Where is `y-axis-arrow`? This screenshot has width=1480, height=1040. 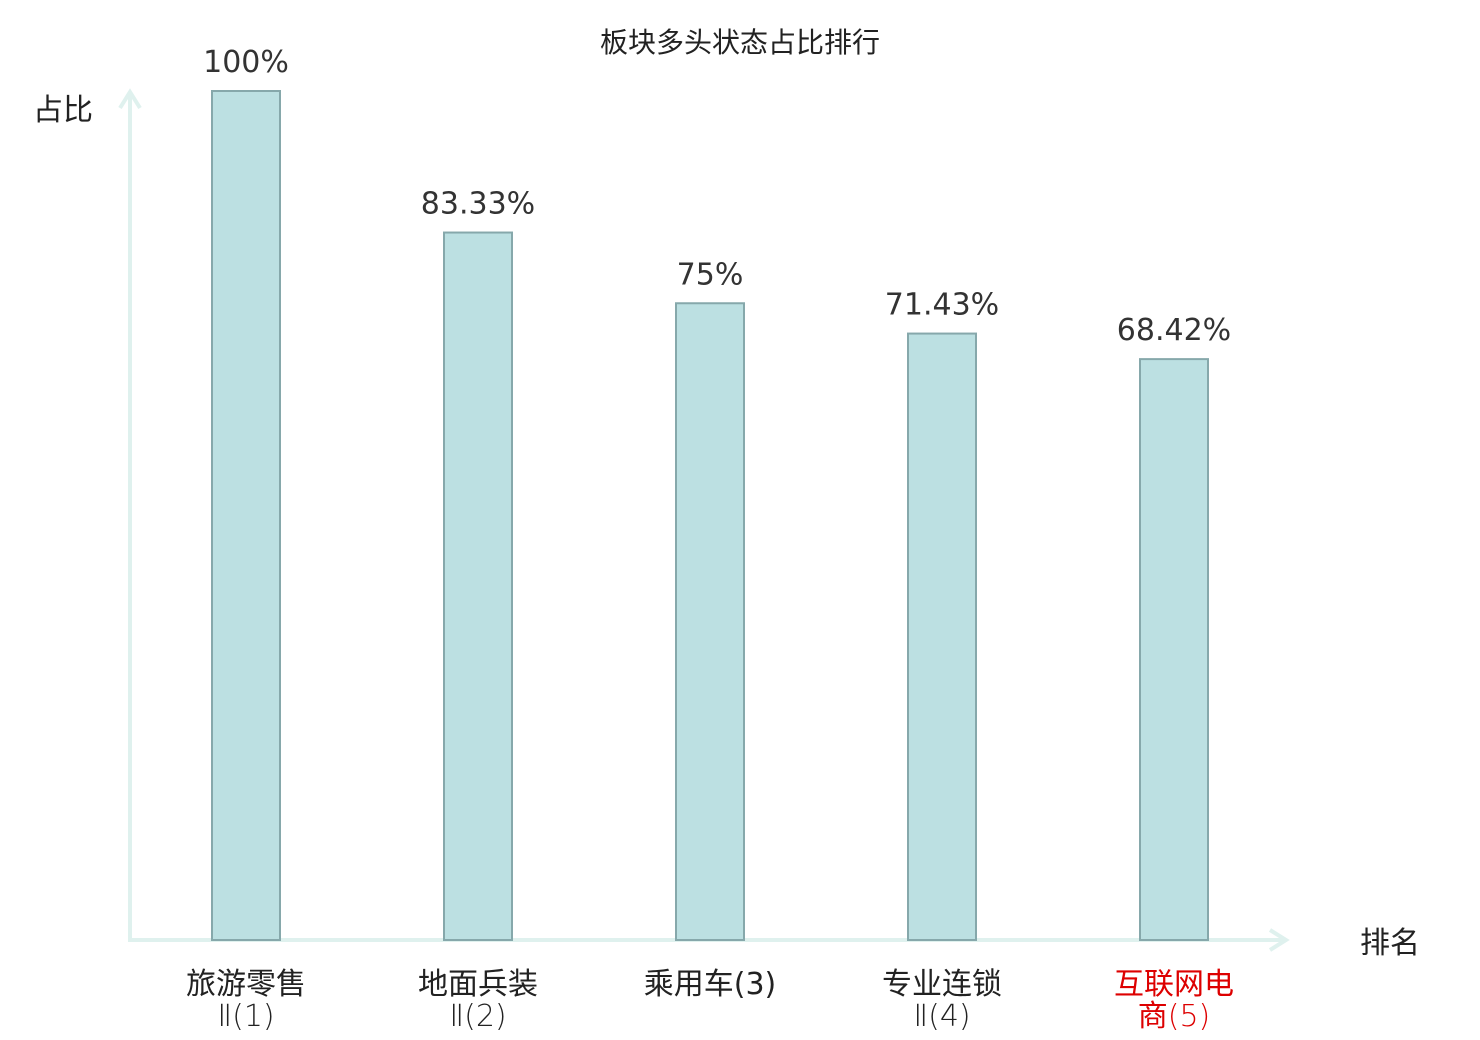 y-axis-arrow is located at coordinates (130, 99).